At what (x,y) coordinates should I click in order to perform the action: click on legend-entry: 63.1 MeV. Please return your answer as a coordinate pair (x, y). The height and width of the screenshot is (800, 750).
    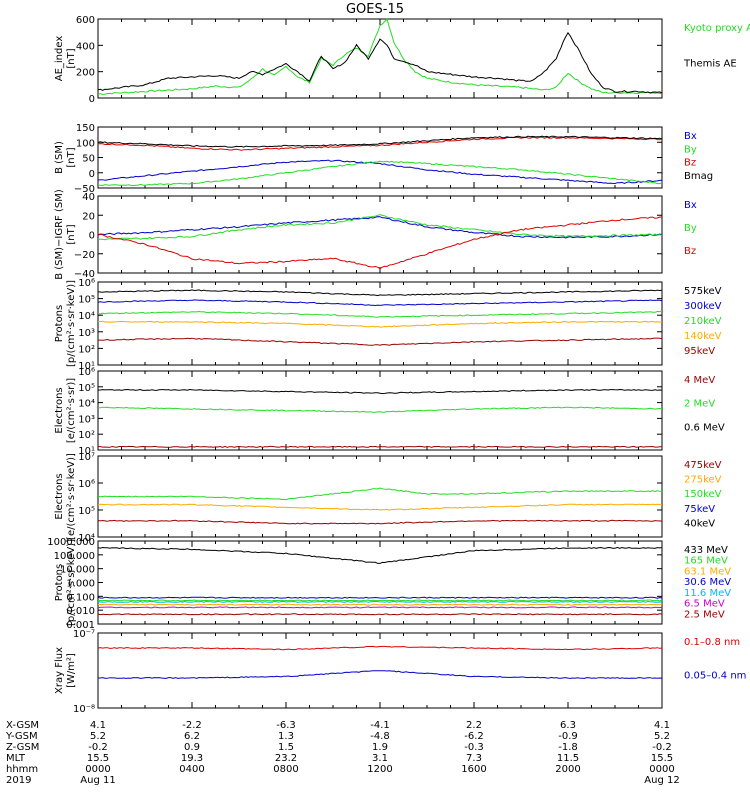
    Looking at the image, I should click on (707, 571).